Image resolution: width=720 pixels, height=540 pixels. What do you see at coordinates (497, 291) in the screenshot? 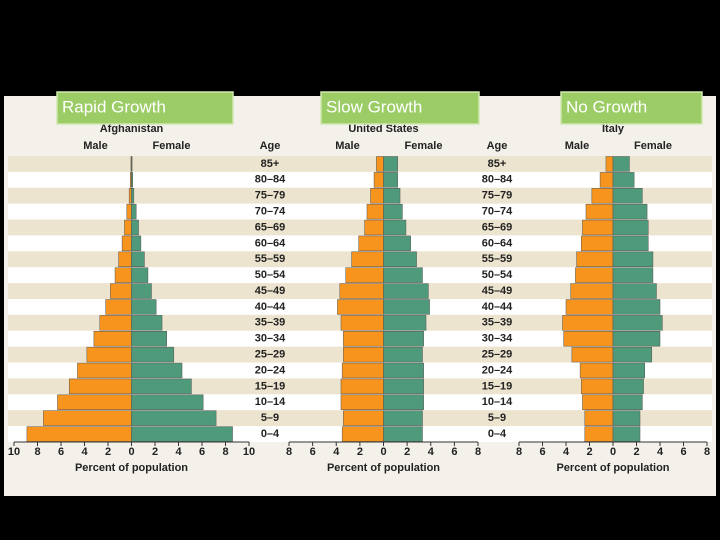
I see `y-tick-label: 45–49` at bounding box center [497, 291].